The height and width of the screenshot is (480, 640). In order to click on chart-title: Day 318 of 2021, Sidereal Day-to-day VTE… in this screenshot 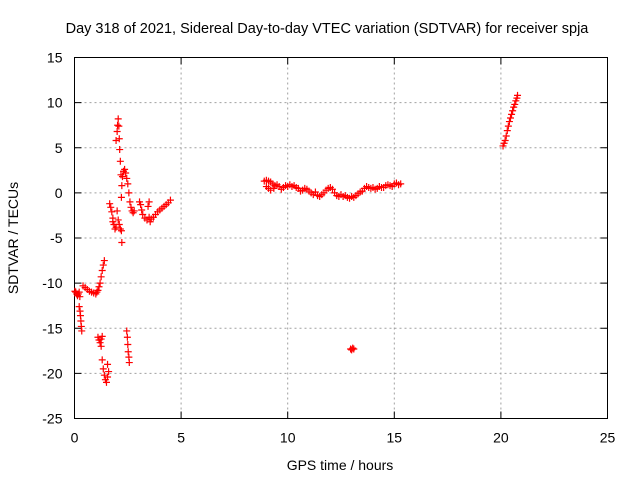, I will do `click(328, 29)`.